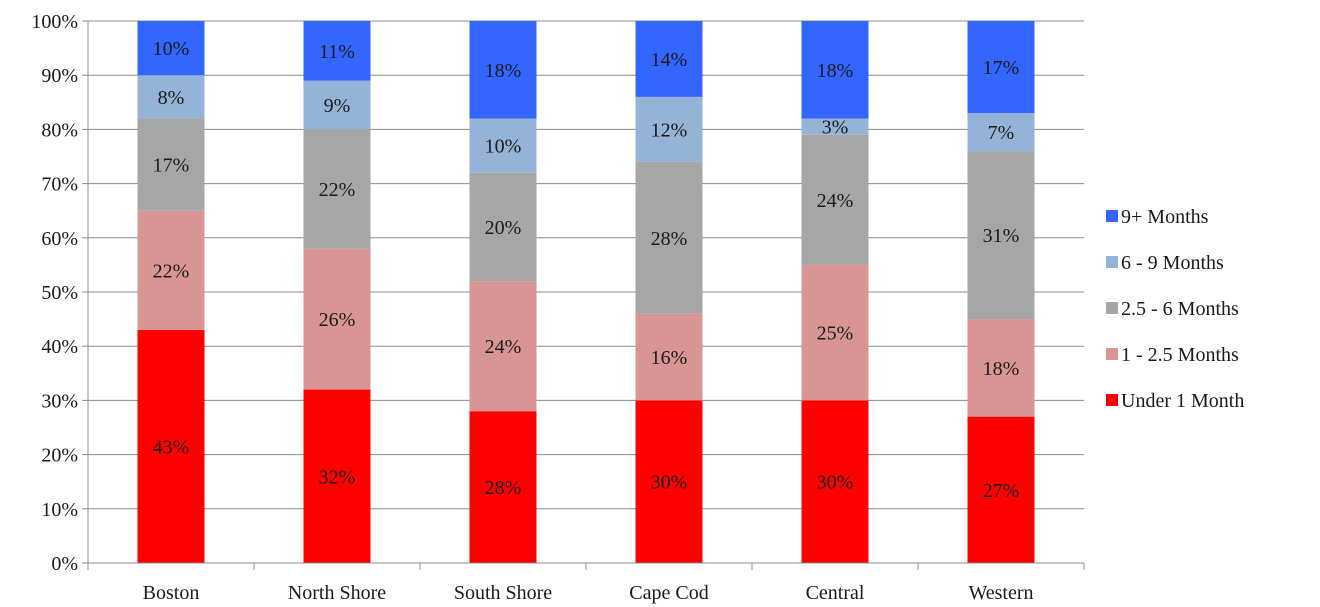 This screenshot has height=607, width=1320. I want to click on legend-label: 1 - 2.5 Months, so click(1180, 355).